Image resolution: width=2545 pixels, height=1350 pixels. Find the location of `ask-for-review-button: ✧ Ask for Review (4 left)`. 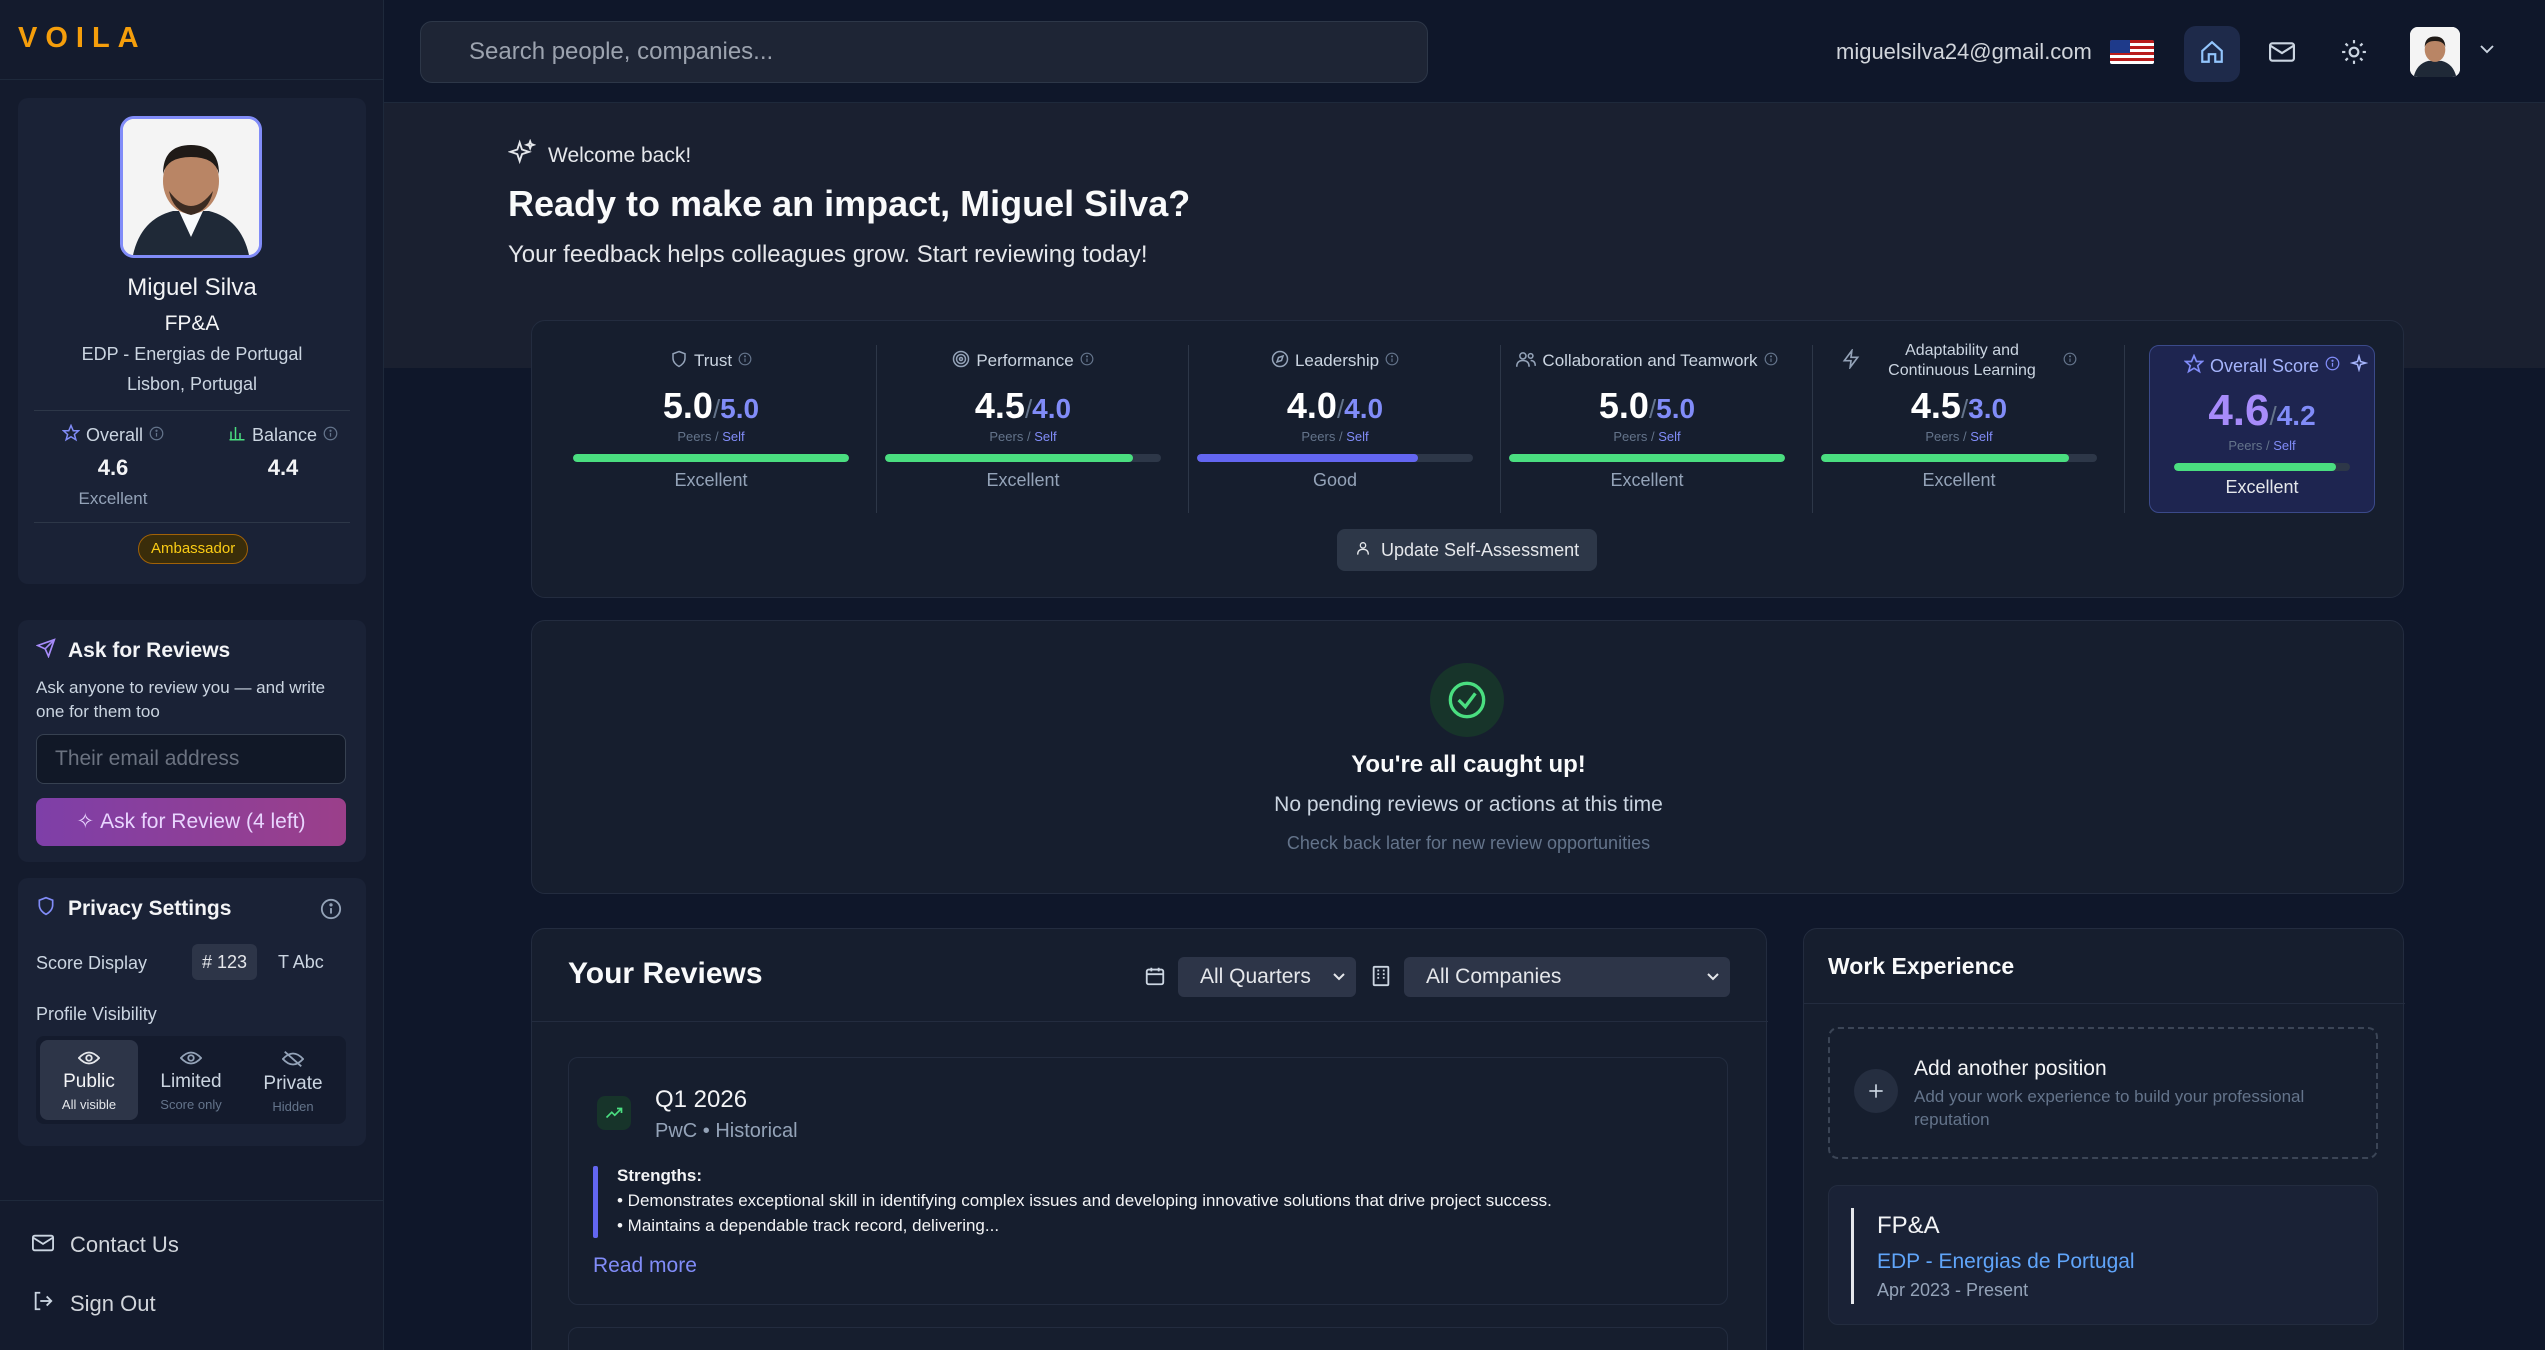

ask-for-review-button: ✧ Ask for Review (4 left) is located at coordinates (191, 822).